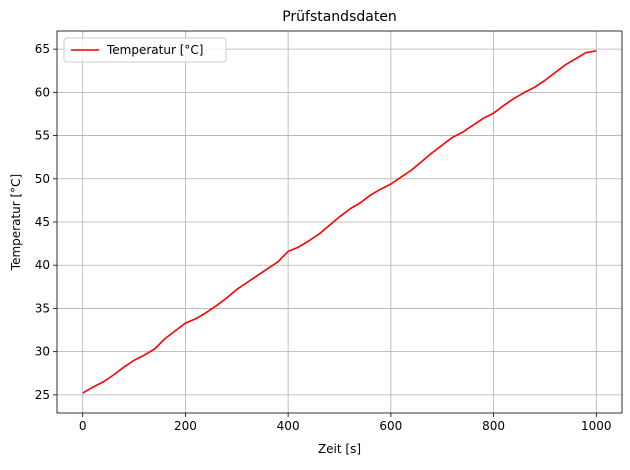 Image resolution: width=630 pixels, height=470 pixels. Describe the element at coordinates (42, 395) in the screenshot. I see `y-tick-label: 25` at that location.